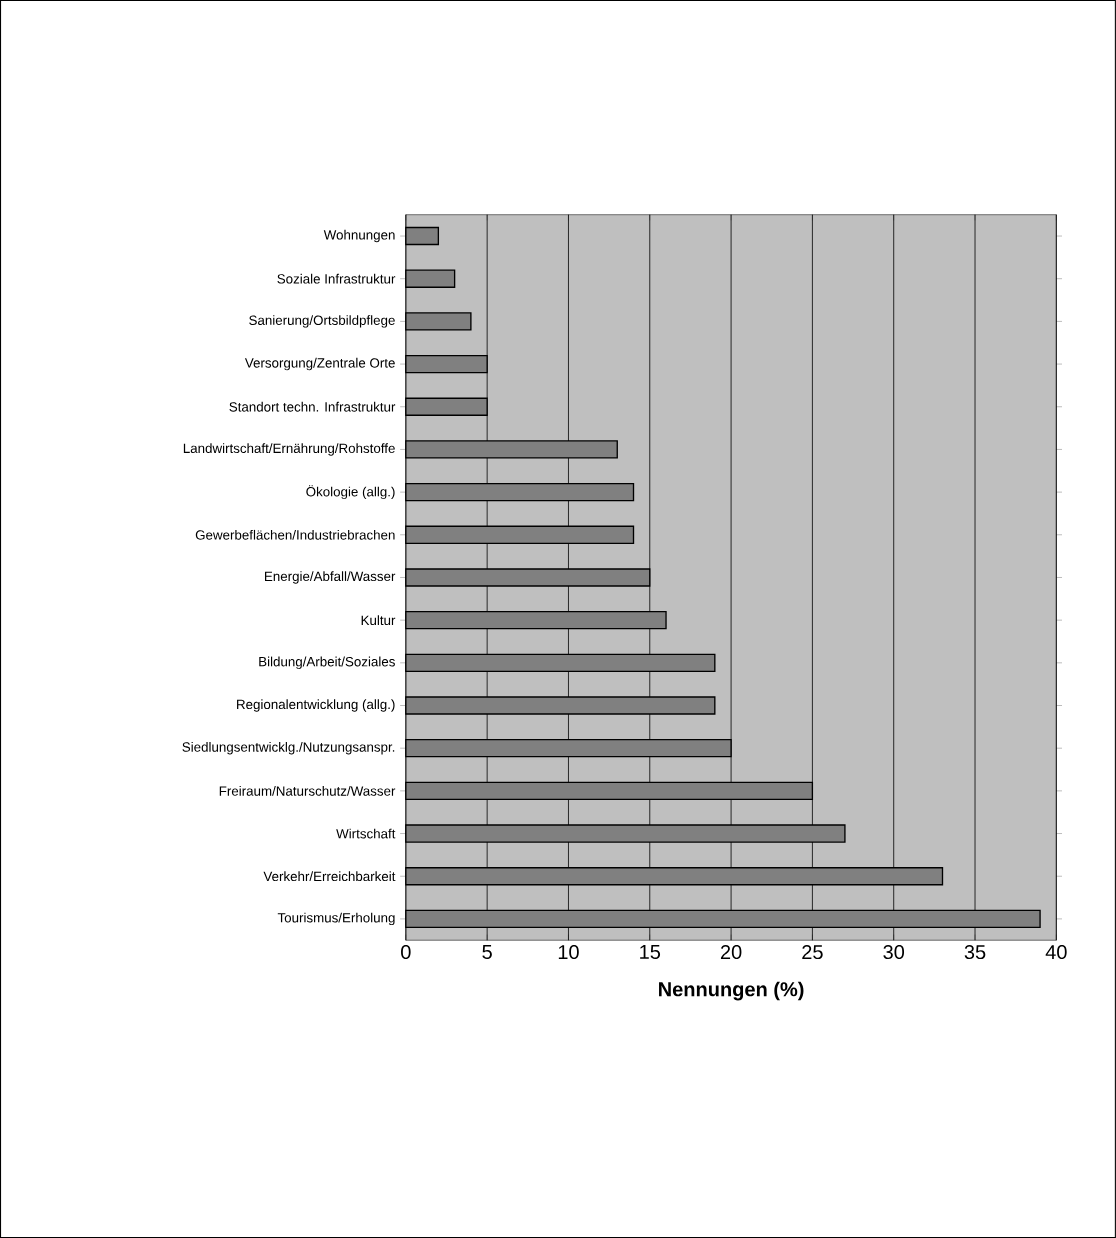 The height and width of the screenshot is (1238, 1116). What do you see at coordinates (350, 492) in the screenshot?
I see `y-tick-label: Ökologie (allg.)` at bounding box center [350, 492].